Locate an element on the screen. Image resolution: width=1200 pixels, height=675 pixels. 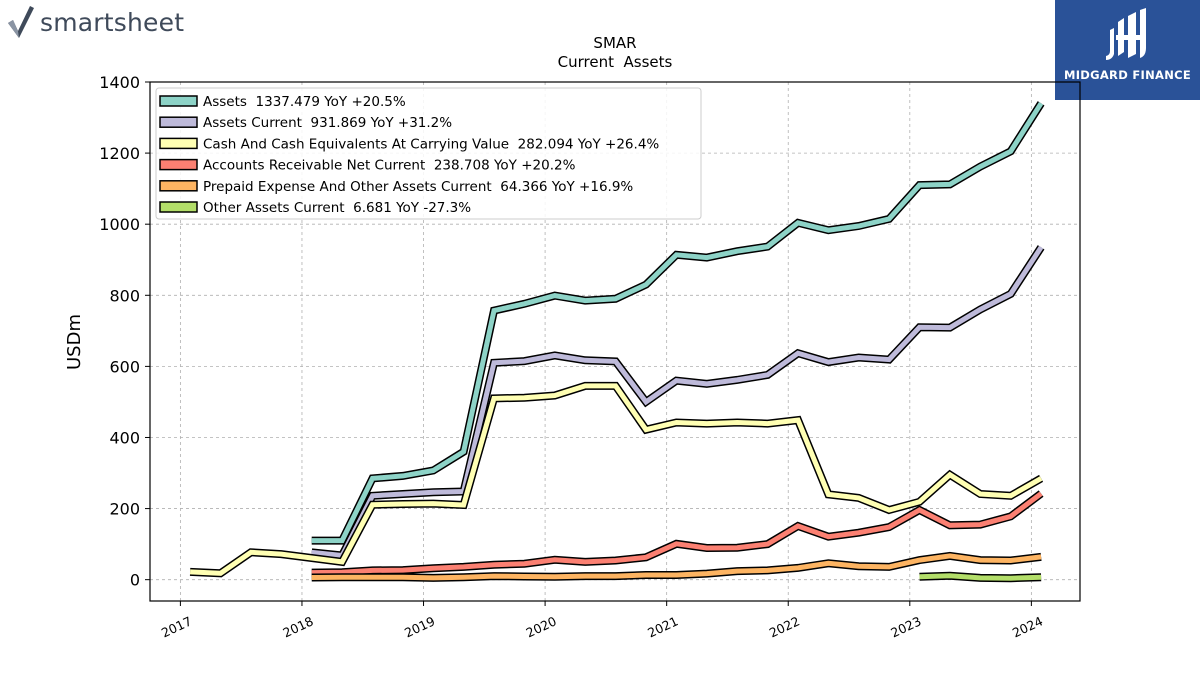
midgard-finance-badge: MIDGARD FINANCE is located at coordinates (1127, 50).